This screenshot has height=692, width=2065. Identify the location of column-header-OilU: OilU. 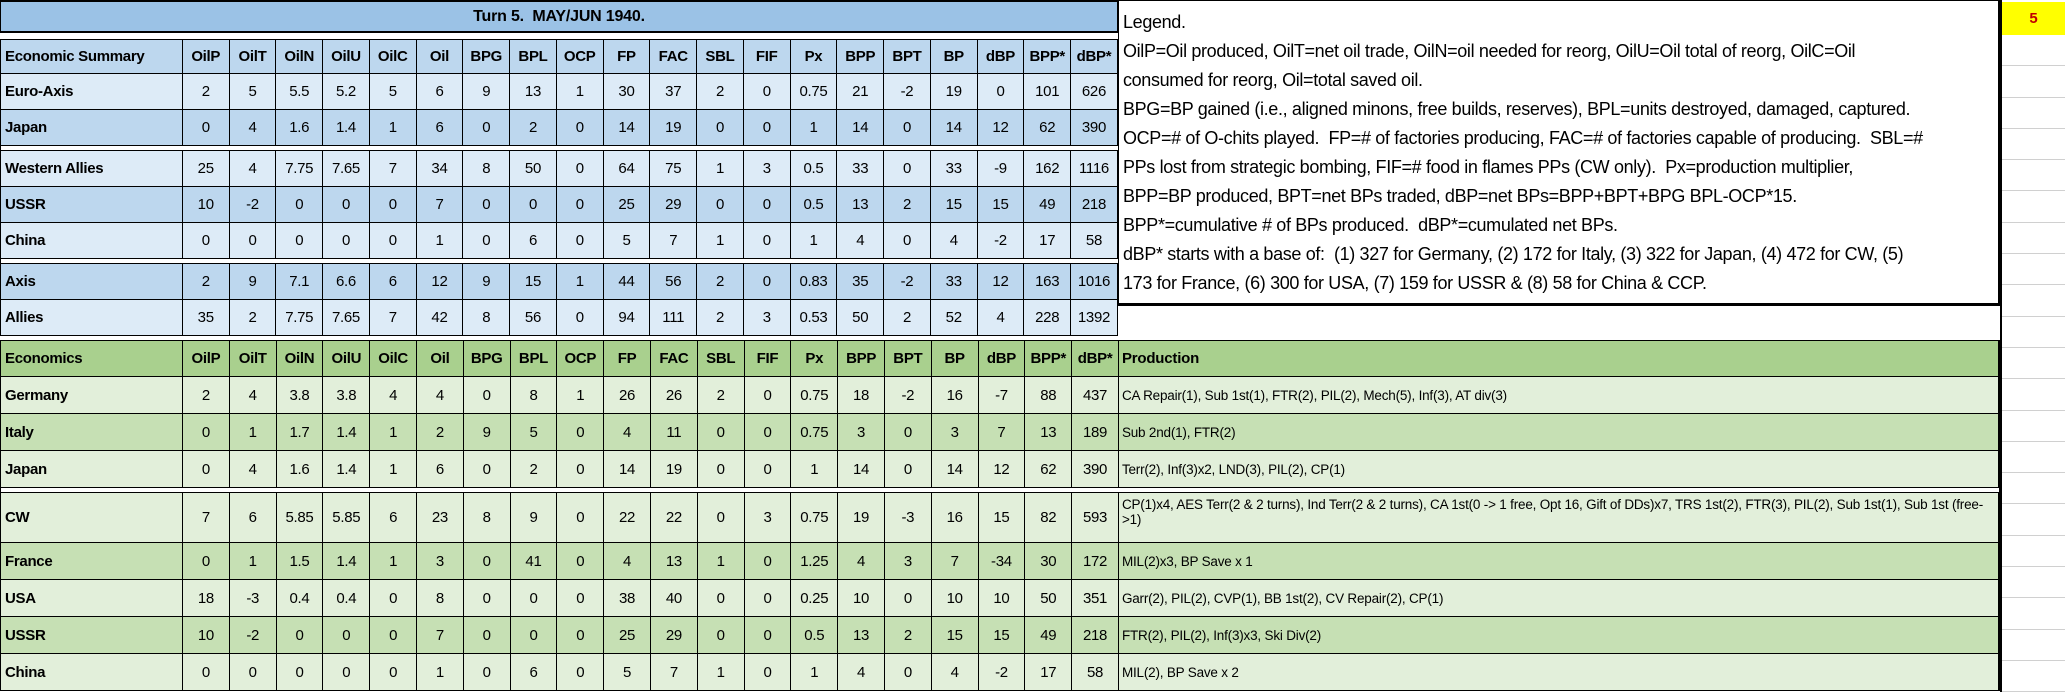
(347, 358).